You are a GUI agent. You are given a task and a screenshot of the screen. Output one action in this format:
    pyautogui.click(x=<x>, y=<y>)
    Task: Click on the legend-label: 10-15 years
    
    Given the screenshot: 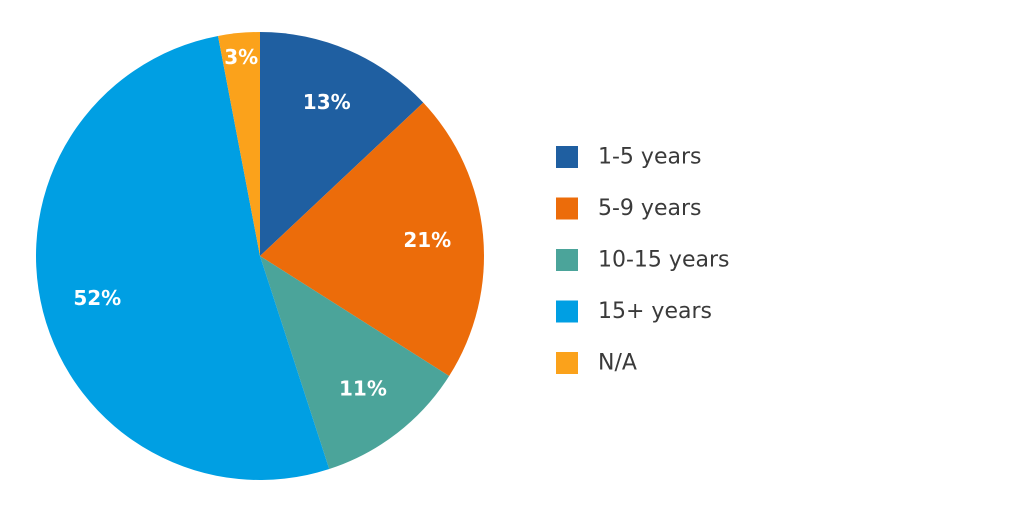 What is the action you would take?
    pyautogui.click(x=663, y=260)
    